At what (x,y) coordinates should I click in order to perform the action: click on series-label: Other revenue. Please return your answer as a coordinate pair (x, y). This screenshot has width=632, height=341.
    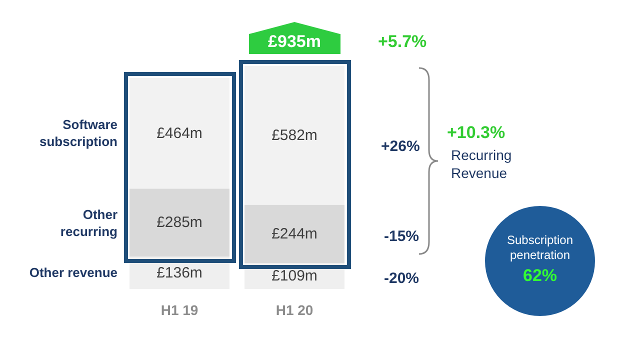
    Looking at the image, I should click on (73, 272).